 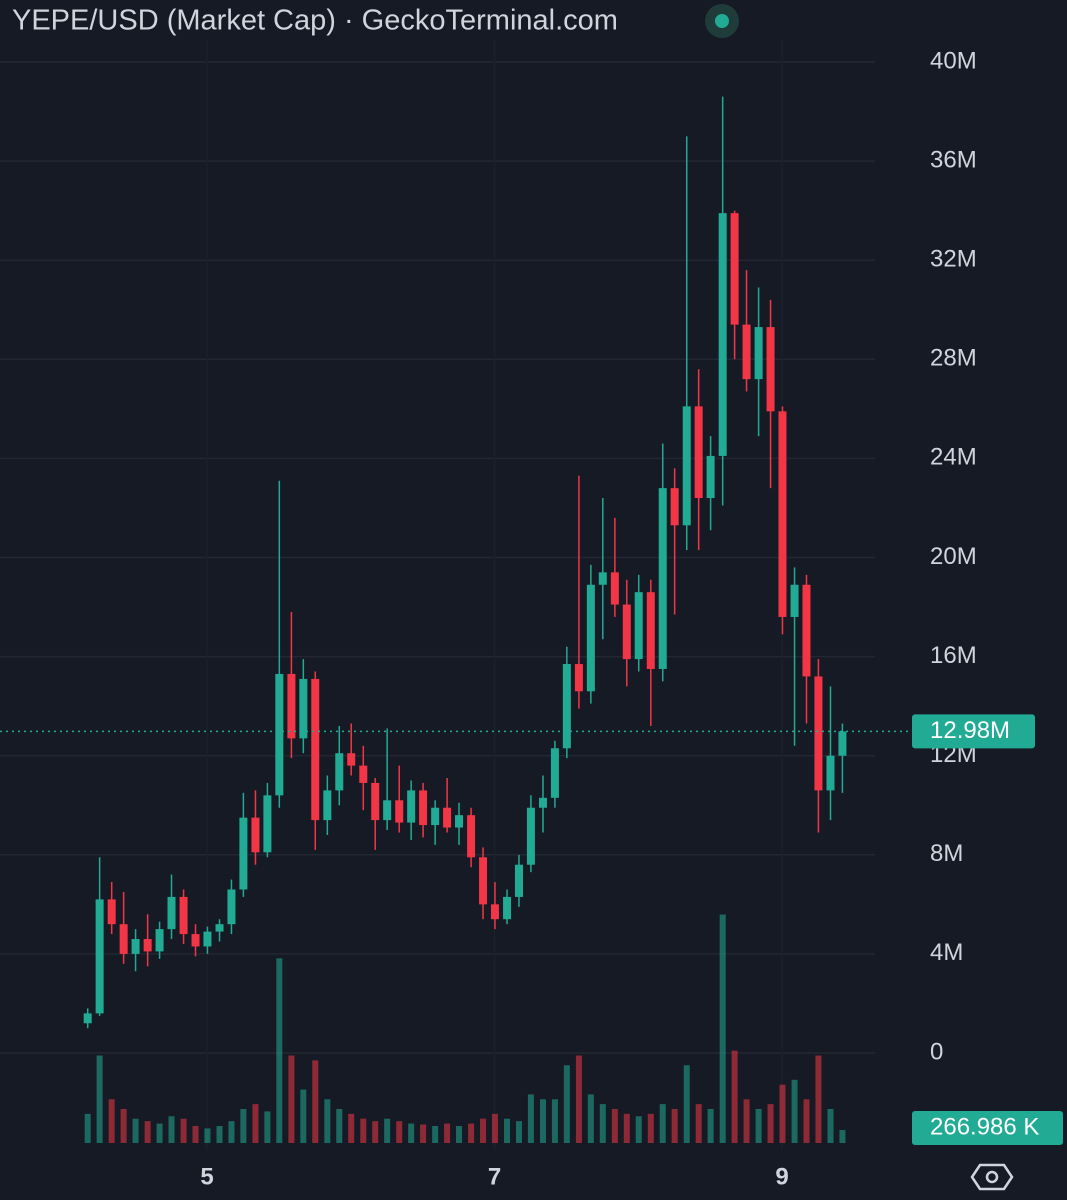 What do you see at coordinates (953, 556) in the screenshot?
I see `y-tick-label: 20M` at bounding box center [953, 556].